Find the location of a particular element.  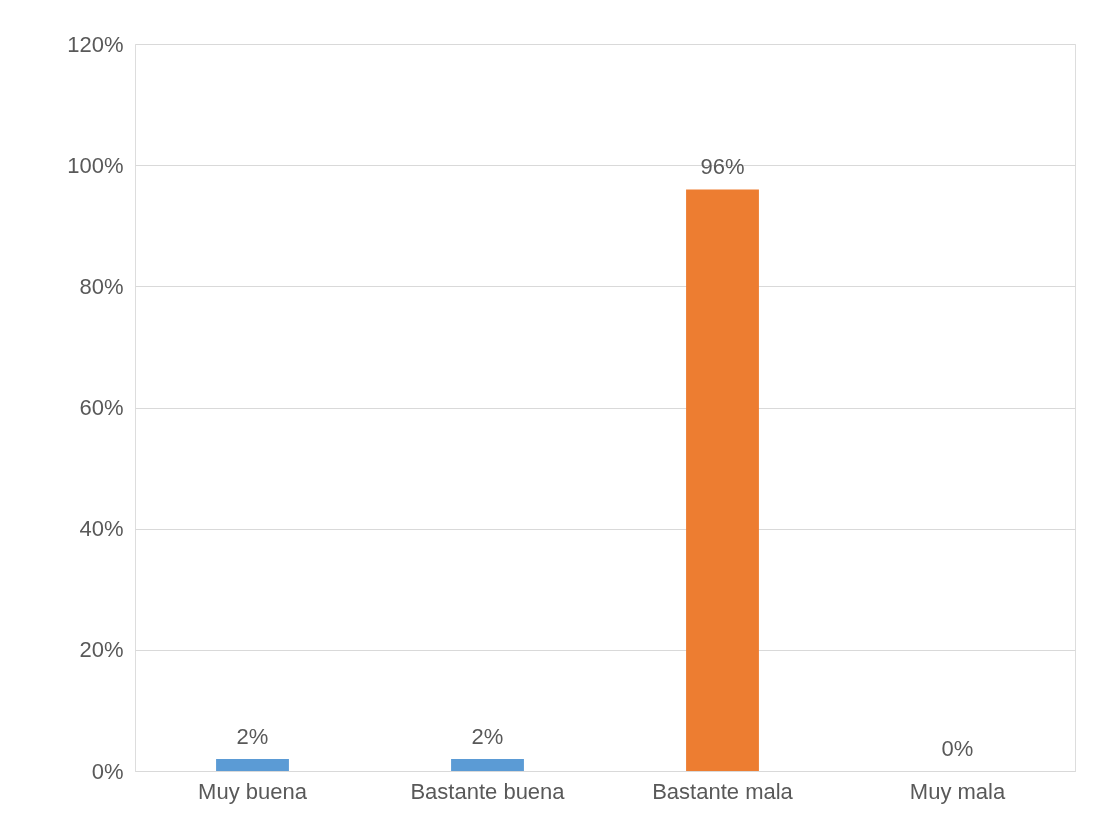

x-tick-label: Muy buena is located at coordinates (253, 791).